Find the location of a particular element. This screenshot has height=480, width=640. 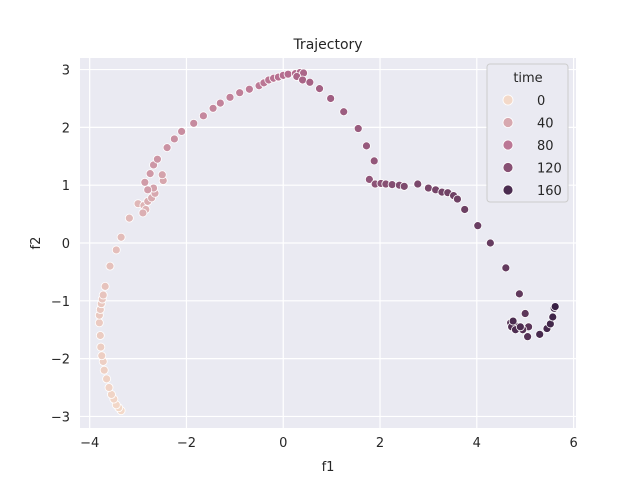

x-tick-label: 6 is located at coordinates (573, 443).